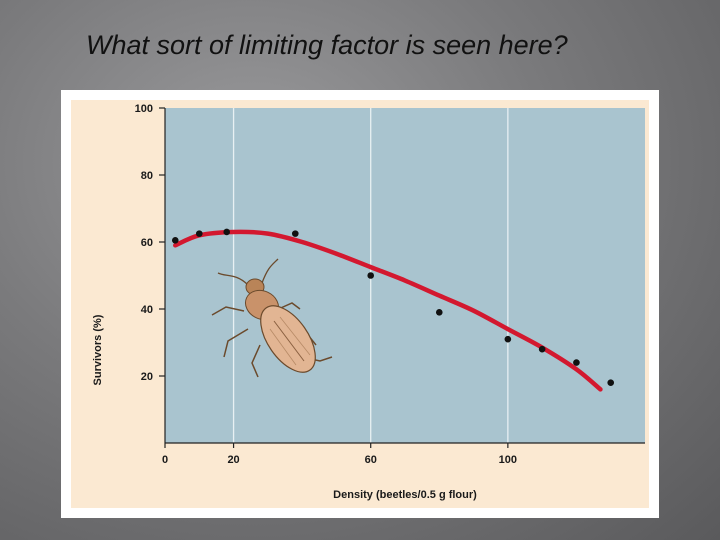  Describe the element at coordinates (147, 243) in the screenshot. I see `y-tick-label: 60` at that location.